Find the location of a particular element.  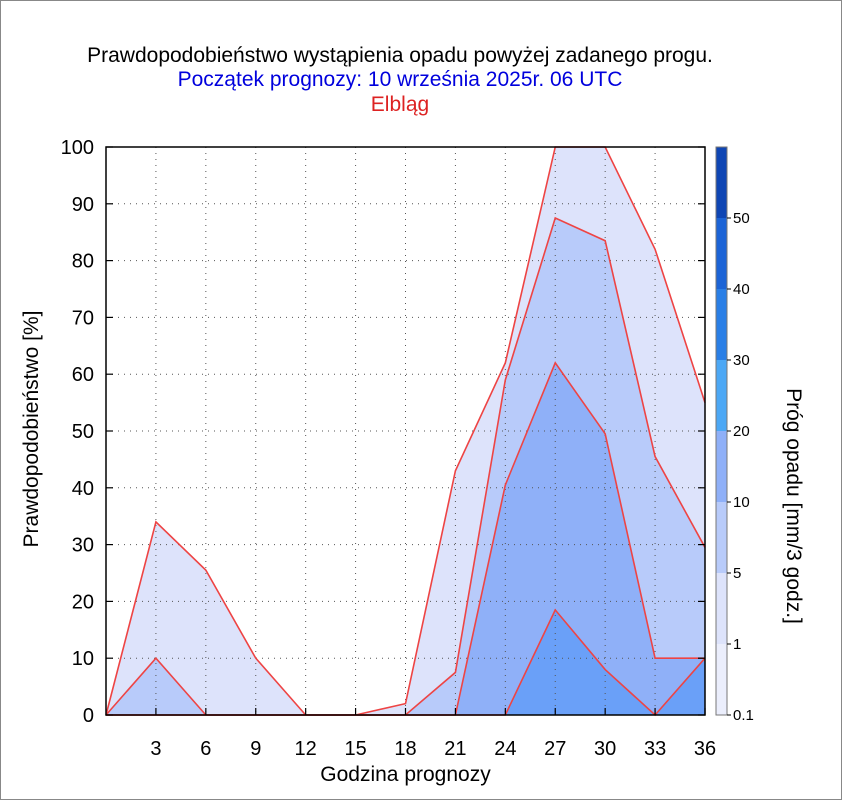

y-axis-label: Prawdopodobieństwo [%] is located at coordinates (31, 429).